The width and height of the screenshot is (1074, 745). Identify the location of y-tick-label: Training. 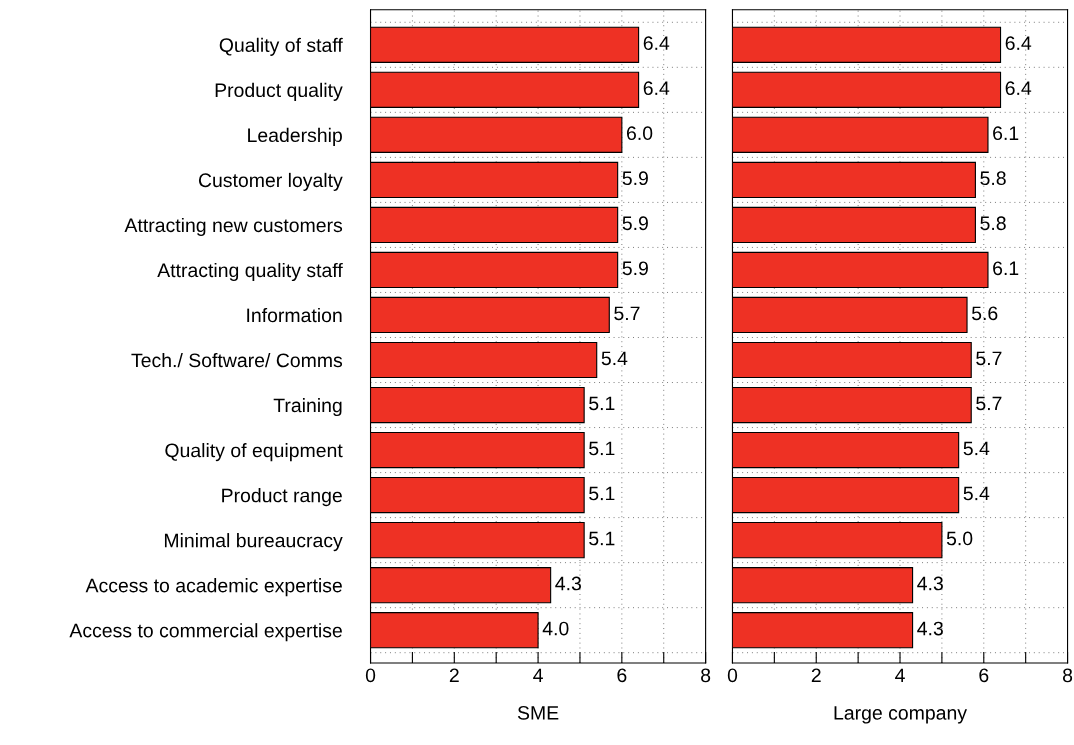
(307, 407).